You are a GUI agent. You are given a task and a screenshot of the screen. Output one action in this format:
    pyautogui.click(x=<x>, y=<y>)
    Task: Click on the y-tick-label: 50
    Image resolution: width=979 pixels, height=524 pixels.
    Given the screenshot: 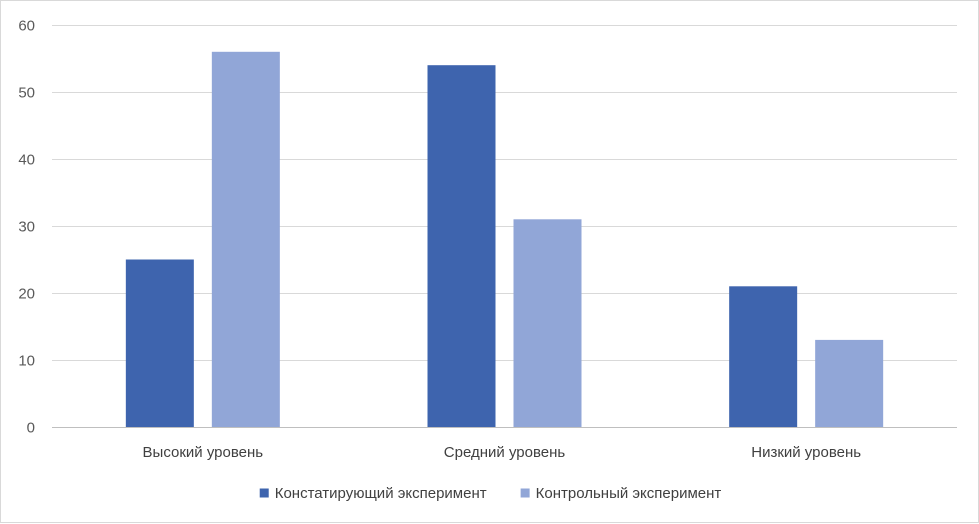 What is the action you would take?
    pyautogui.click(x=26, y=93)
    